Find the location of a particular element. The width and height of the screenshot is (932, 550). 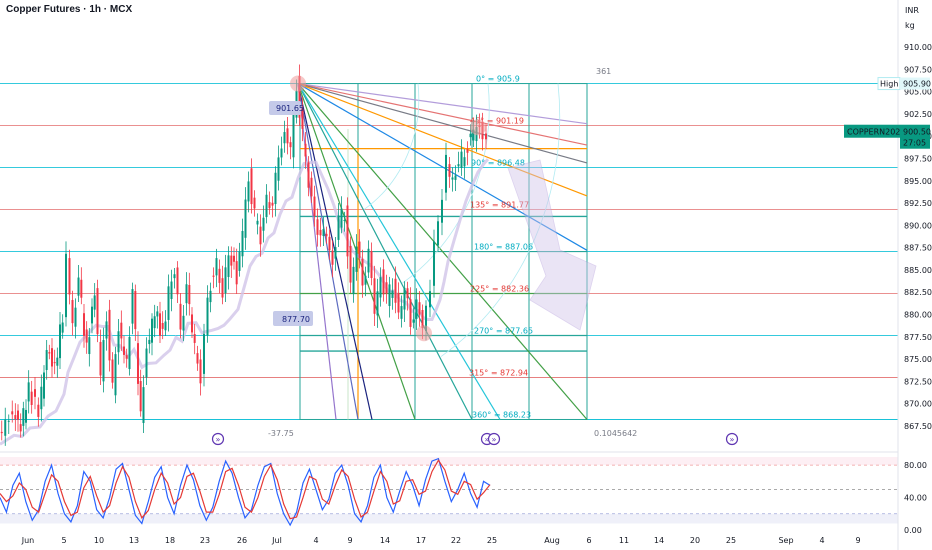

gann-level-label-6: 270° = 877.65 is located at coordinates (503, 330).